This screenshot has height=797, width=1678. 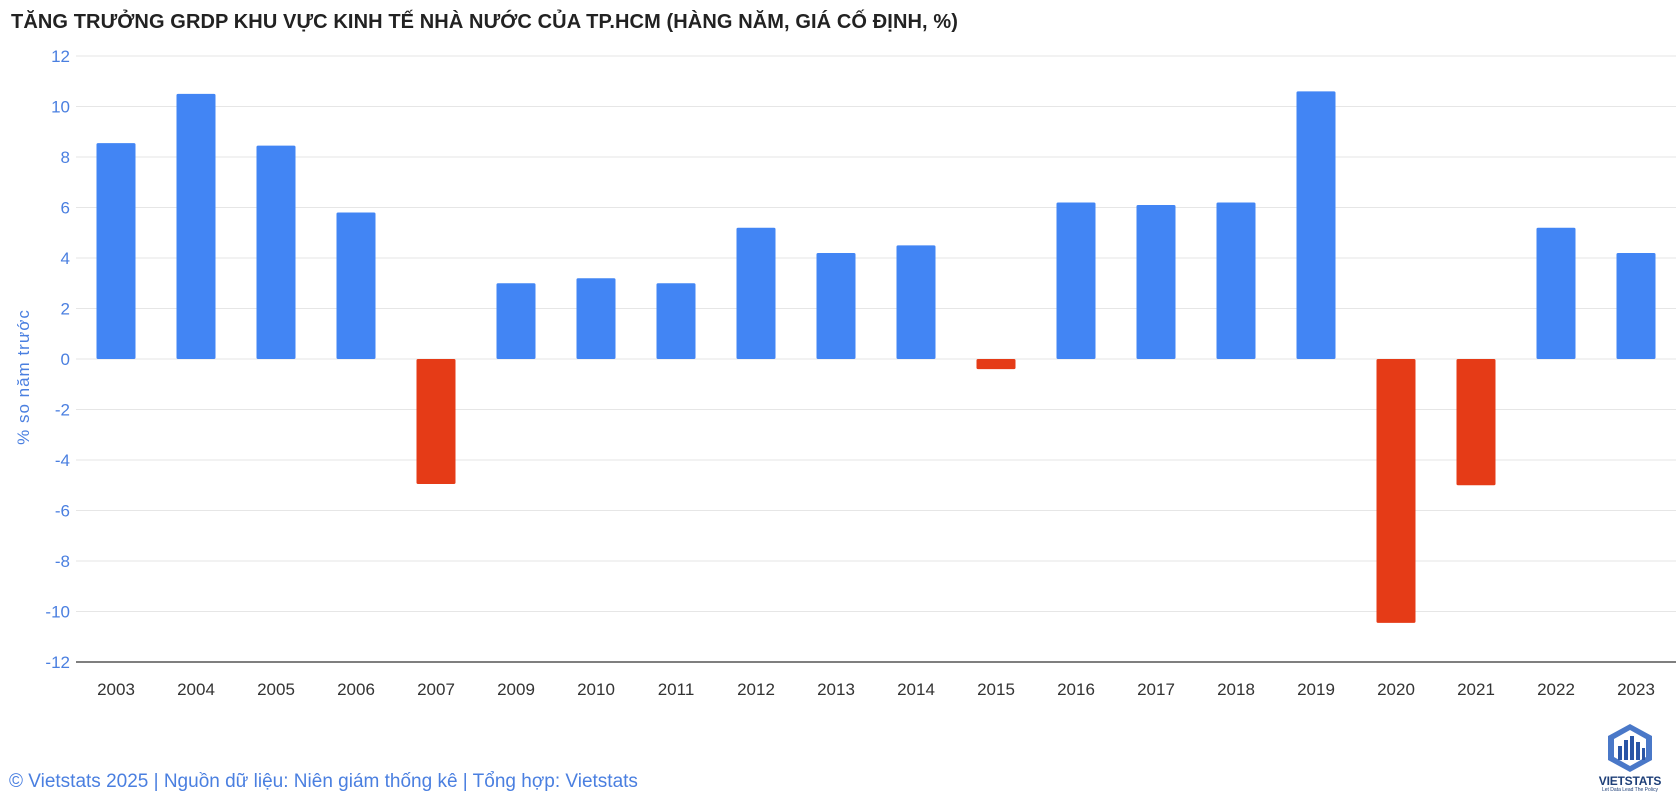 I want to click on x-tick-label: 2014, so click(x=916, y=689).